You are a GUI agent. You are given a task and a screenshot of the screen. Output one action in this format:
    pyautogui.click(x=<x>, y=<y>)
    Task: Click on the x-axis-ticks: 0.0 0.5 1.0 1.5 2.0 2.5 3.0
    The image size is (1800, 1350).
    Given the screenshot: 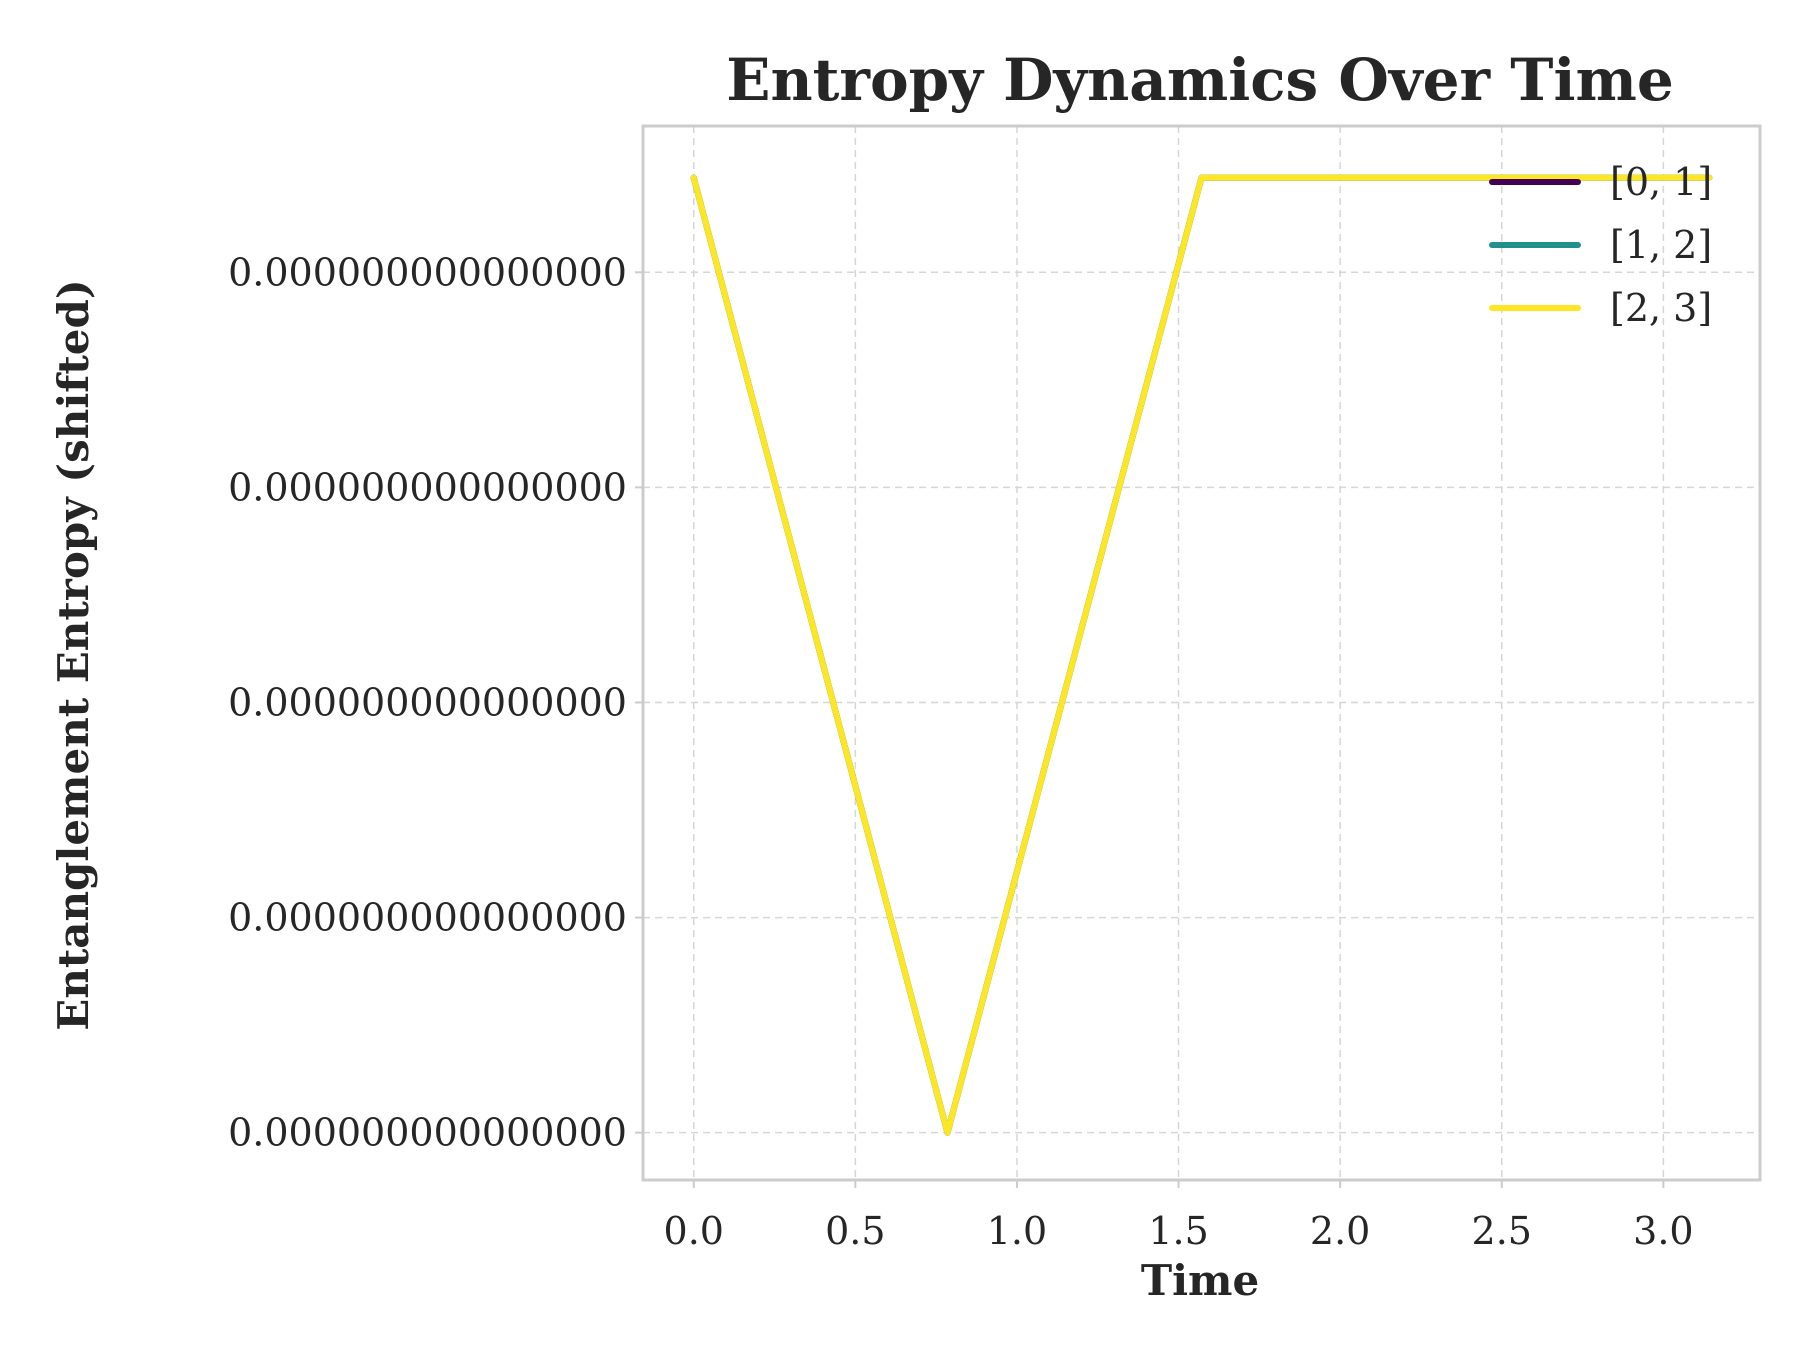 What is the action you would take?
    pyautogui.click(x=1179, y=1216)
    